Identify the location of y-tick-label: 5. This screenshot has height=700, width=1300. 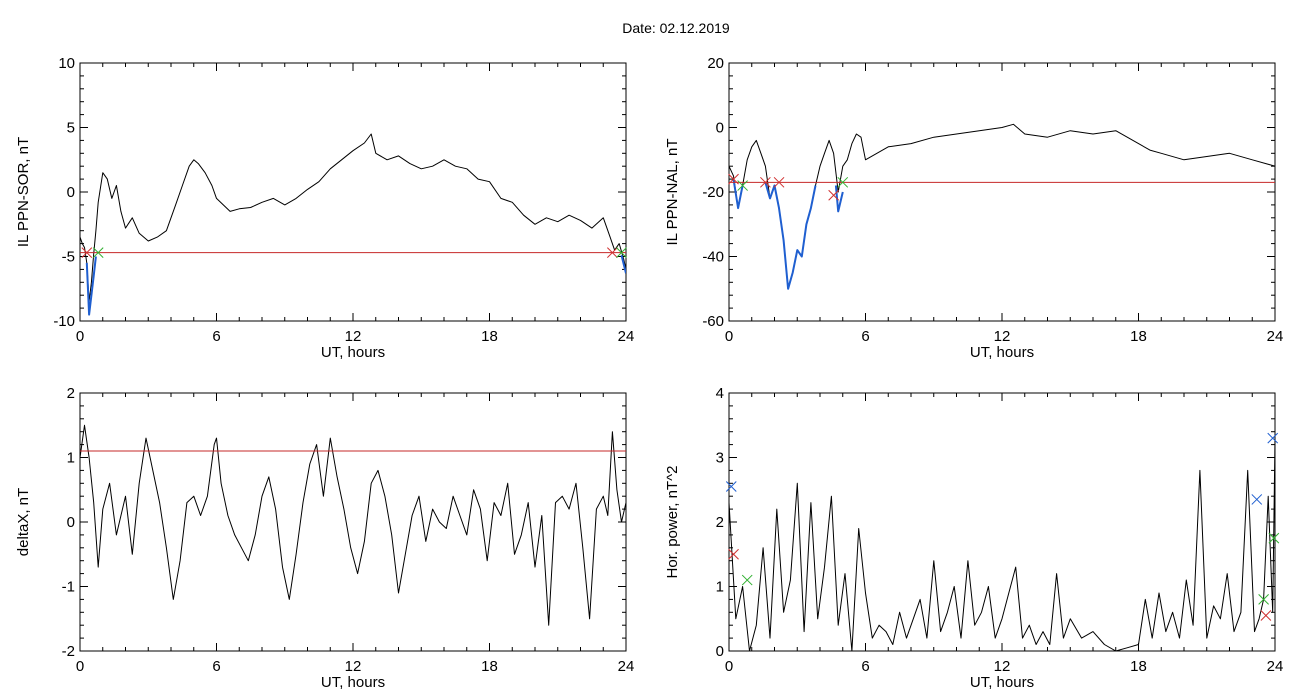
(71, 128).